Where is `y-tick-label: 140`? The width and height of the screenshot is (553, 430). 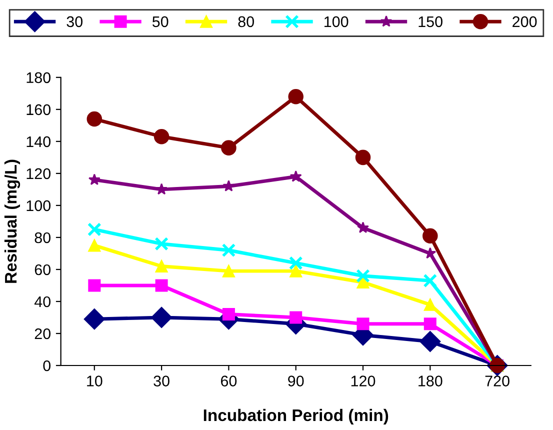 y-tick-label: 140 is located at coordinates (38, 142).